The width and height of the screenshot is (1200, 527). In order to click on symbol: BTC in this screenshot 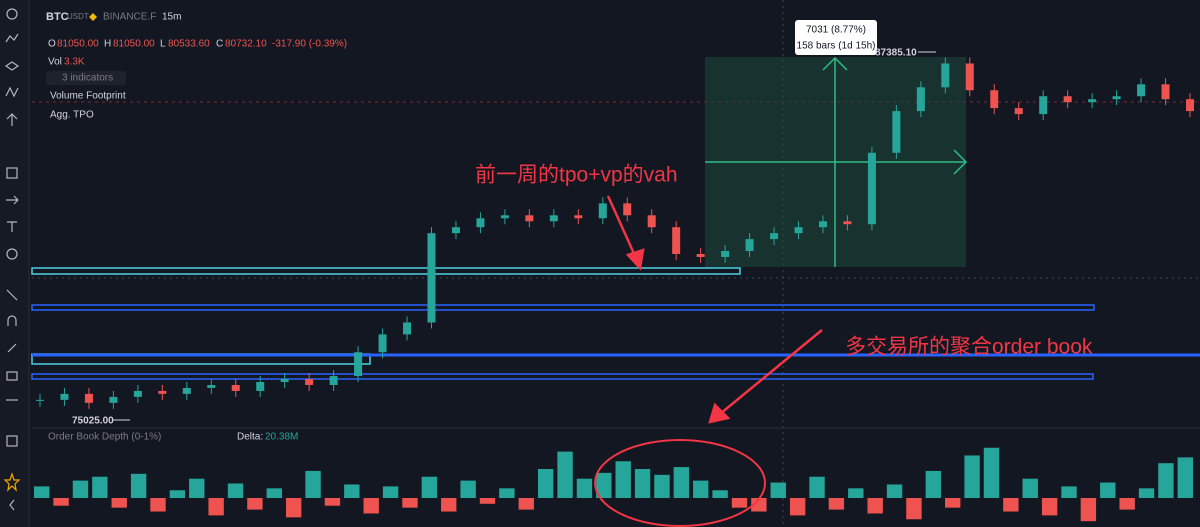, I will do `click(57, 17)`.